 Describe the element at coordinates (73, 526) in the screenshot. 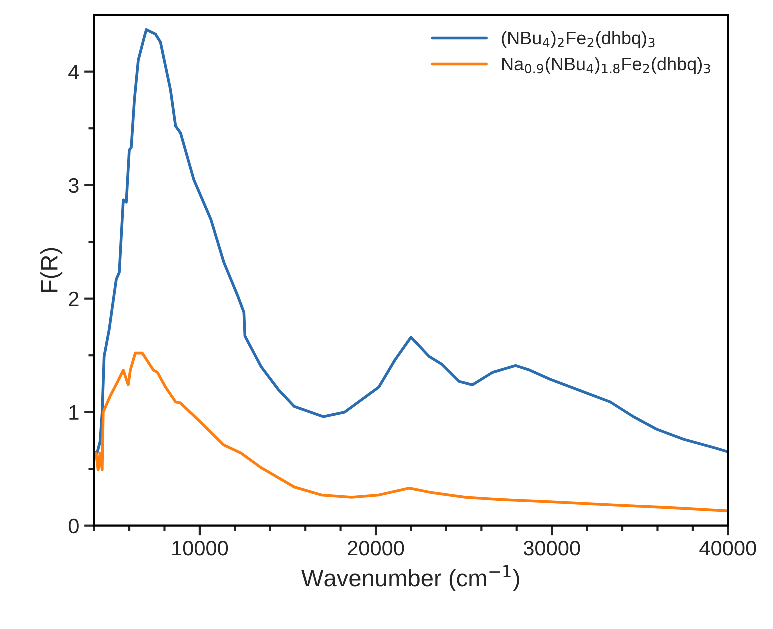

I see `y-tick-label: 0` at that location.